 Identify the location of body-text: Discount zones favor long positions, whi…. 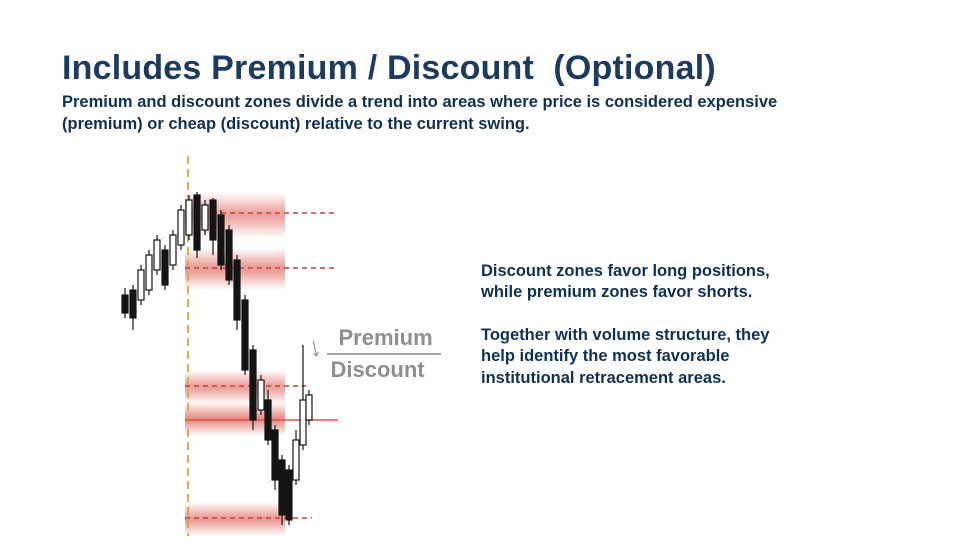
(642, 335).